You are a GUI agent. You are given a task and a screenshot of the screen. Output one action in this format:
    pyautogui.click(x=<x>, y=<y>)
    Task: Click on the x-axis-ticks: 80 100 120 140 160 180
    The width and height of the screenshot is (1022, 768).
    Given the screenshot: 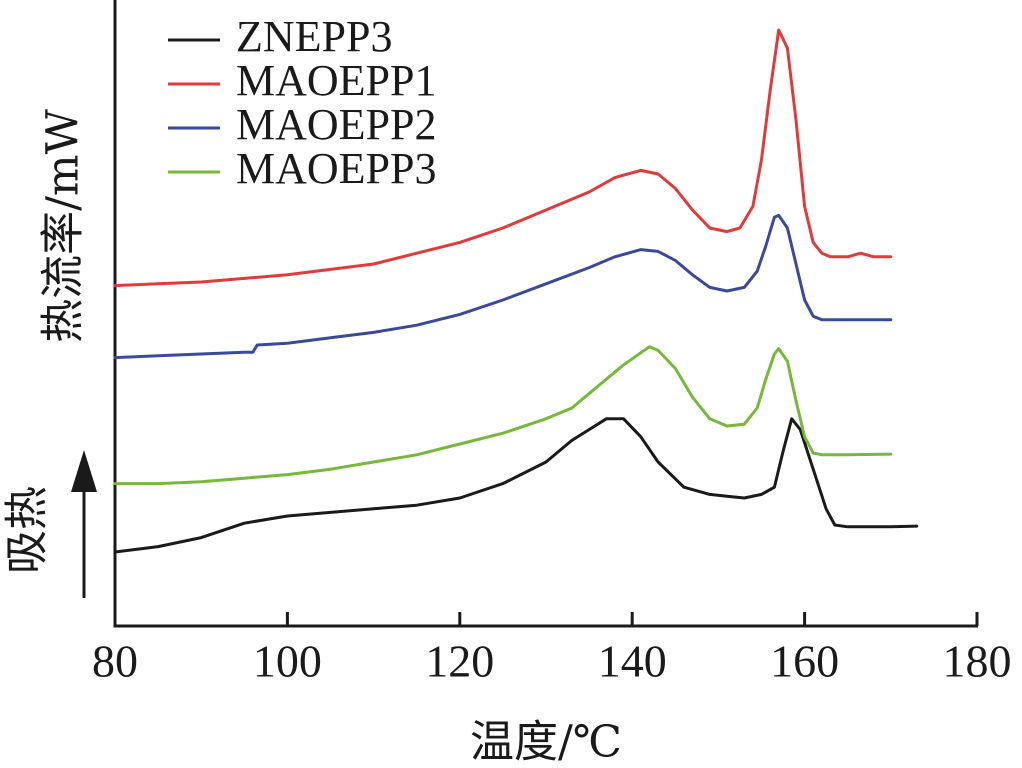 What is the action you would take?
    pyautogui.click(x=552, y=649)
    